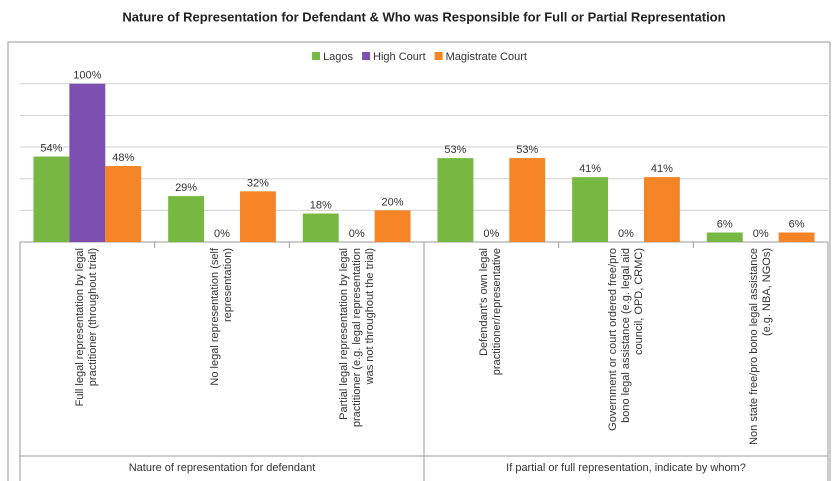 The width and height of the screenshot is (835, 481). I want to click on data-label: 54%, so click(51, 148).